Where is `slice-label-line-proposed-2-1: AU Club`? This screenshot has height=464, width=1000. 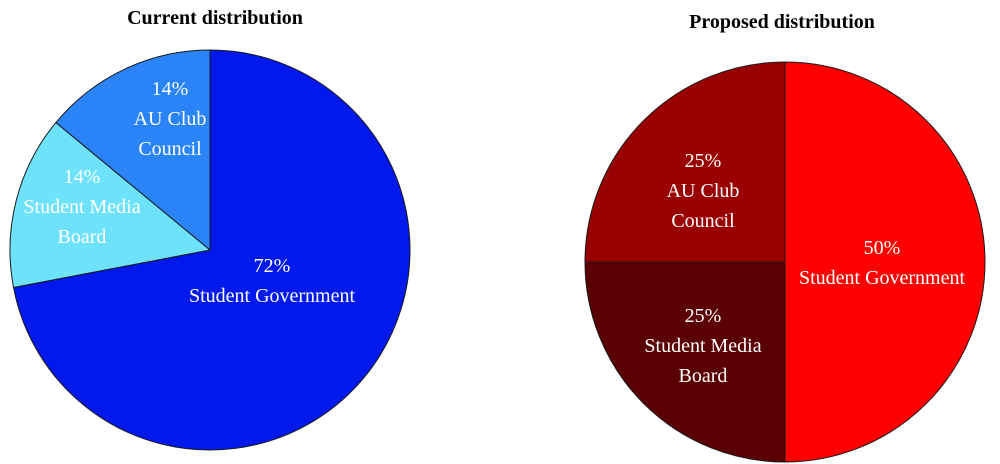 slice-label-line-proposed-2-1: AU Club is located at coordinates (703, 191).